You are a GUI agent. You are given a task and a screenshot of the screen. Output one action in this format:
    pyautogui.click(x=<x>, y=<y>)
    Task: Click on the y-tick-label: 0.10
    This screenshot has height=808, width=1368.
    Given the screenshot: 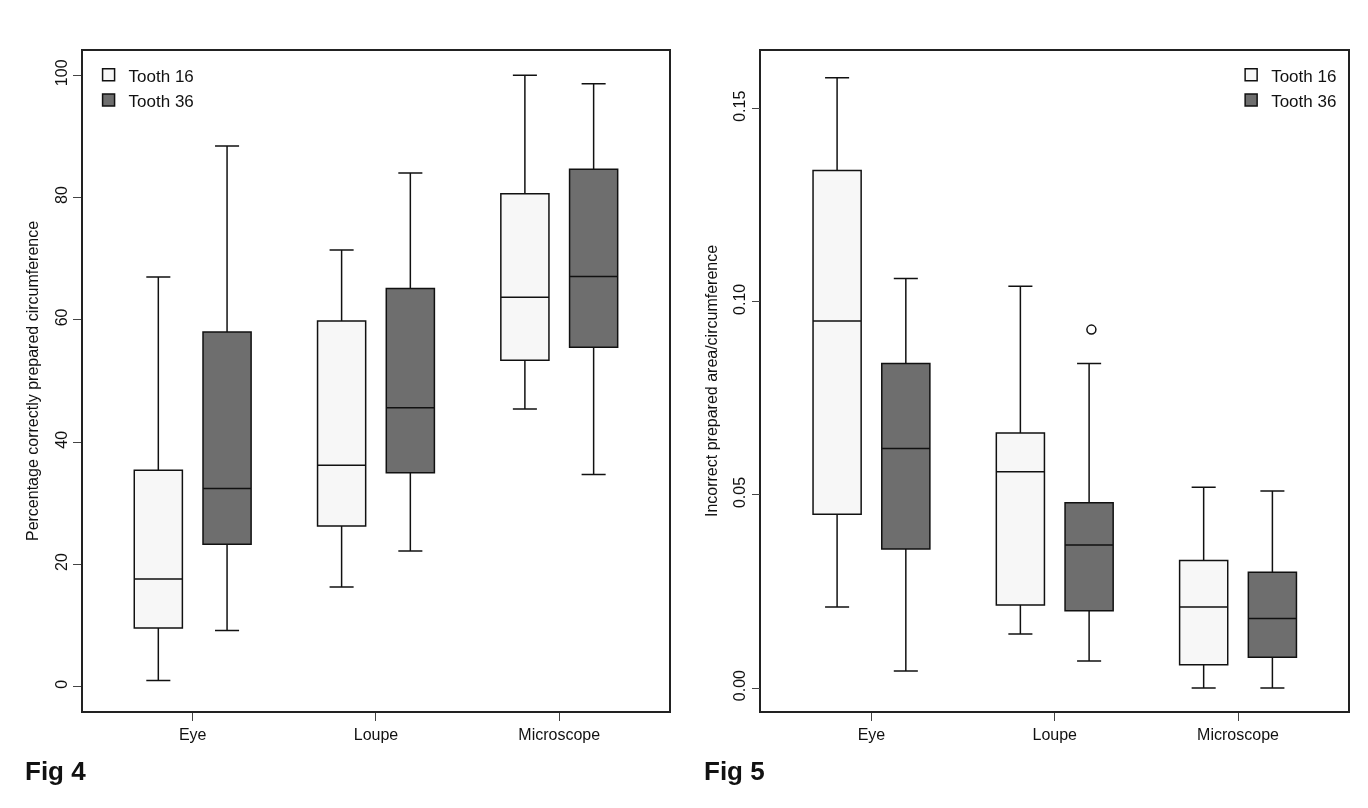 What is the action you would take?
    pyautogui.click(x=740, y=299)
    